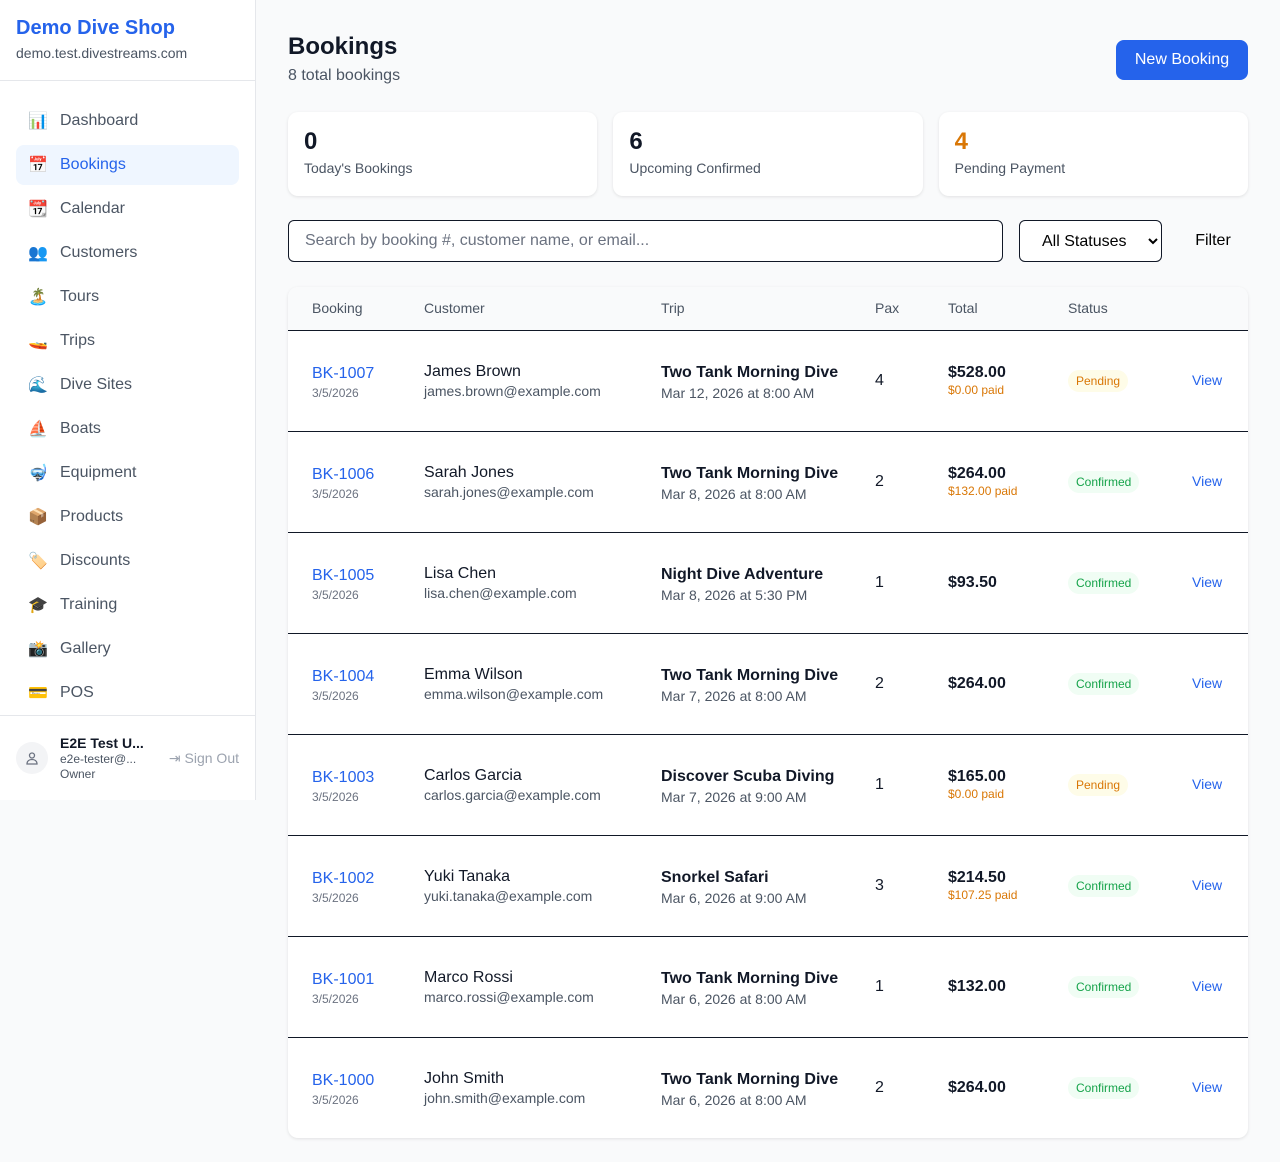 The height and width of the screenshot is (1162, 1280). What do you see at coordinates (887, 482) in the screenshot?
I see `pax: 2` at bounding box center [887, 482].